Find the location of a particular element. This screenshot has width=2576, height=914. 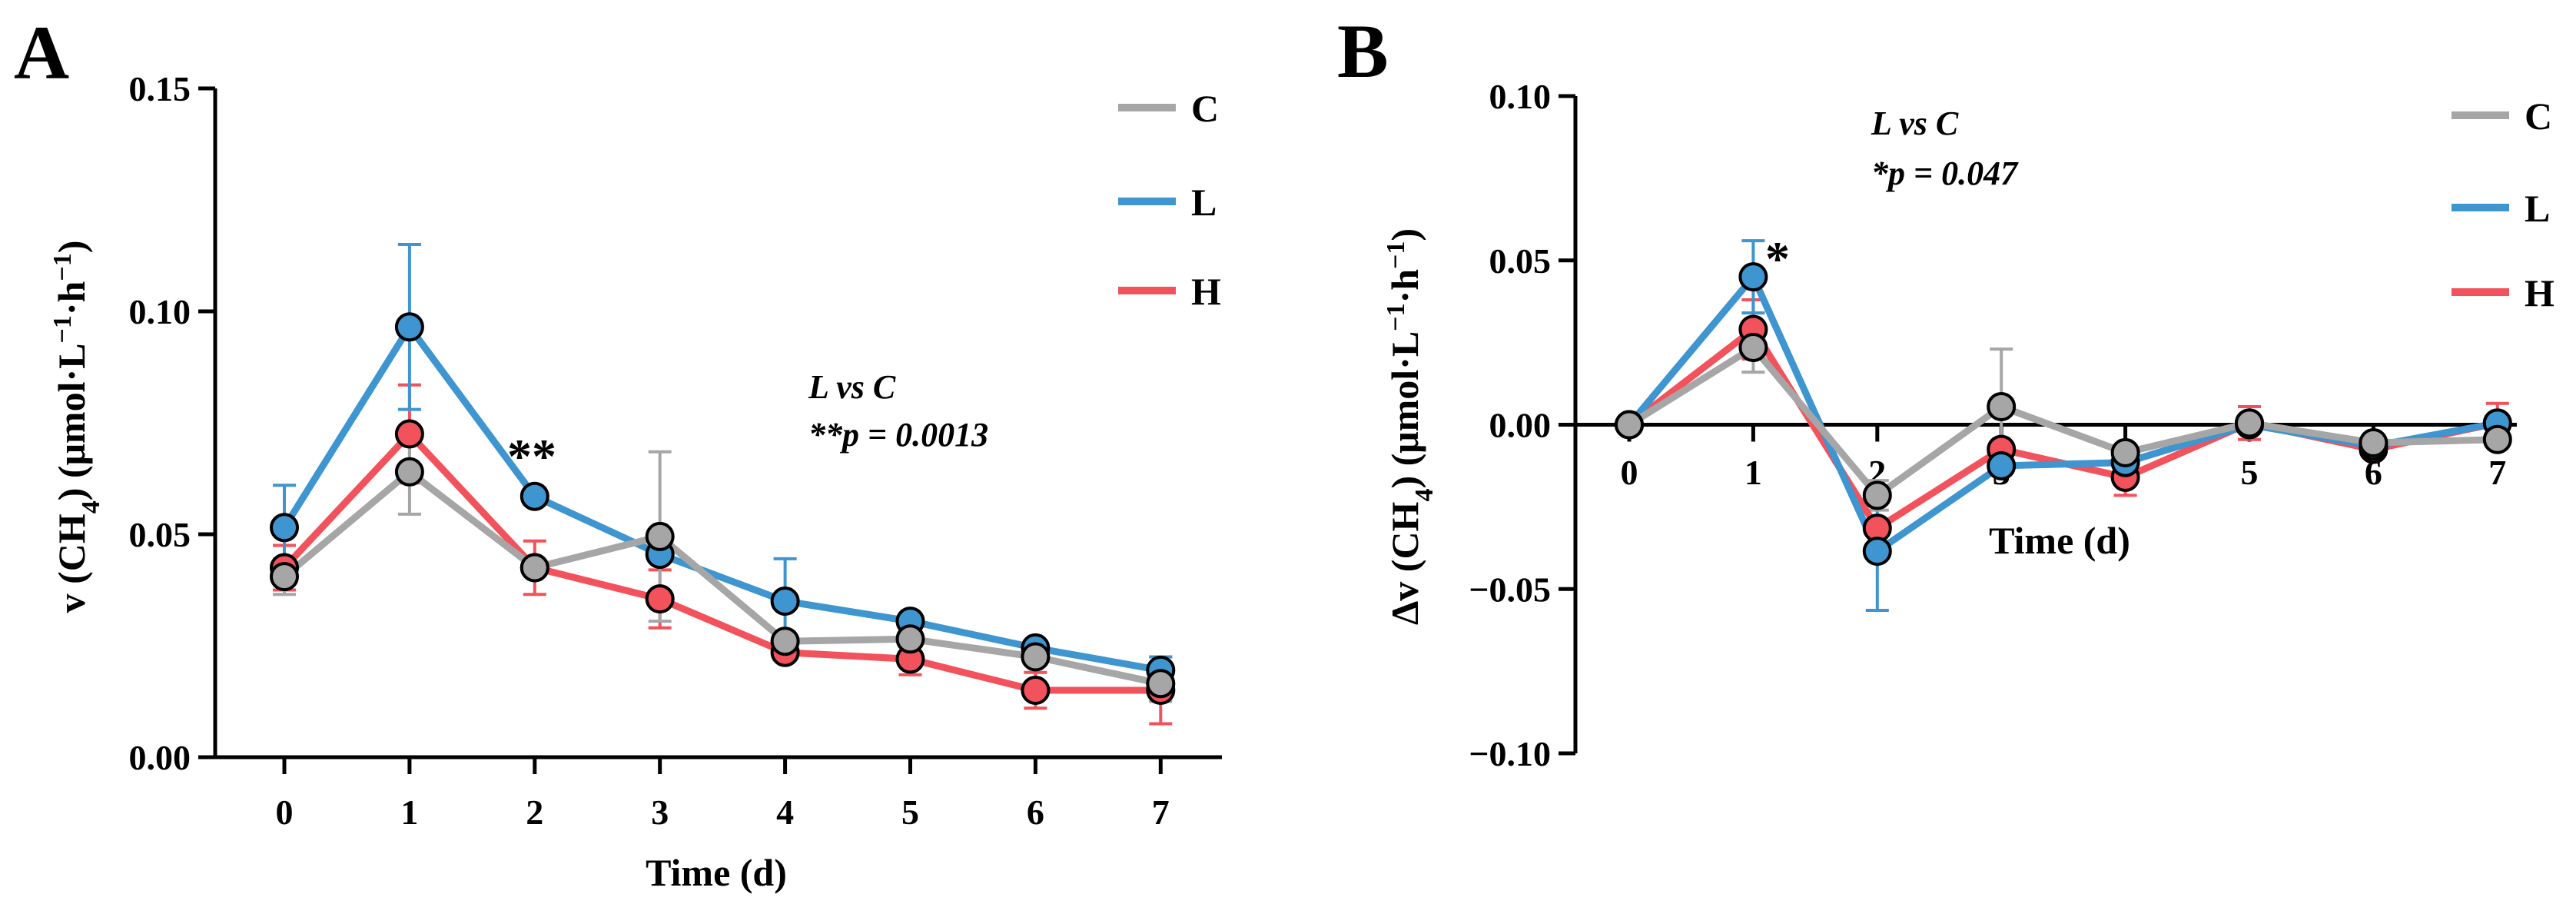

panel-b-ylabel-part: ·h is located at coordinates (1404, 286).